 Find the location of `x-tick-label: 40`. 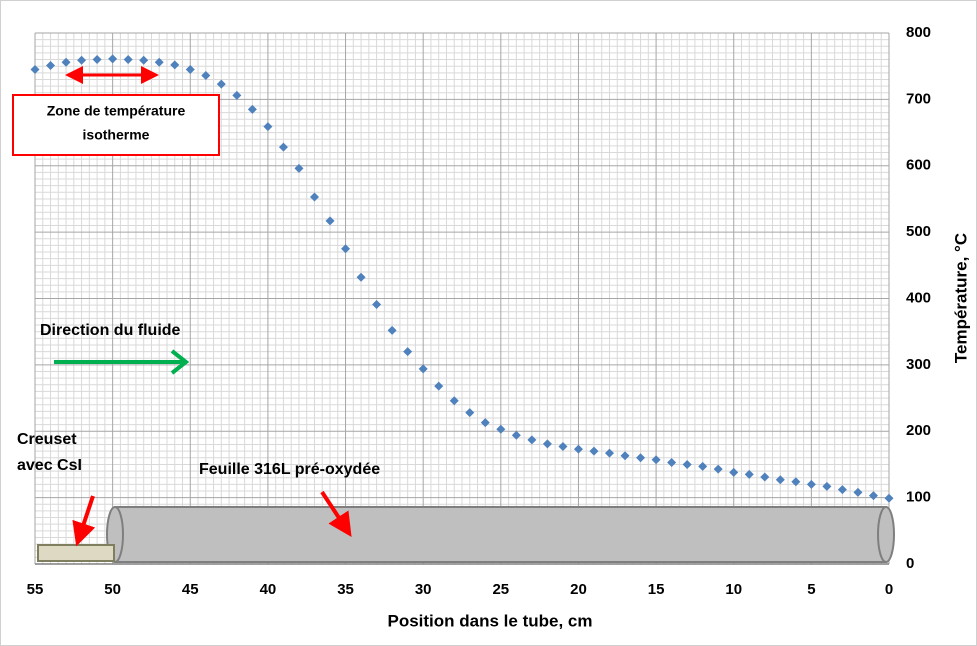

x-tick-label: 40 is located at coordinates (268, 589).